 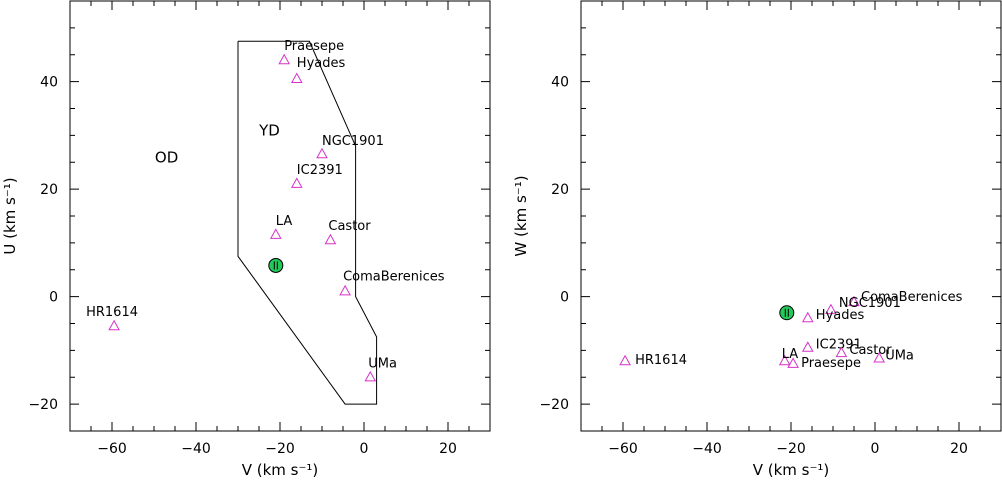 I want to click on region-label: YD, so click(x=269, y=130).